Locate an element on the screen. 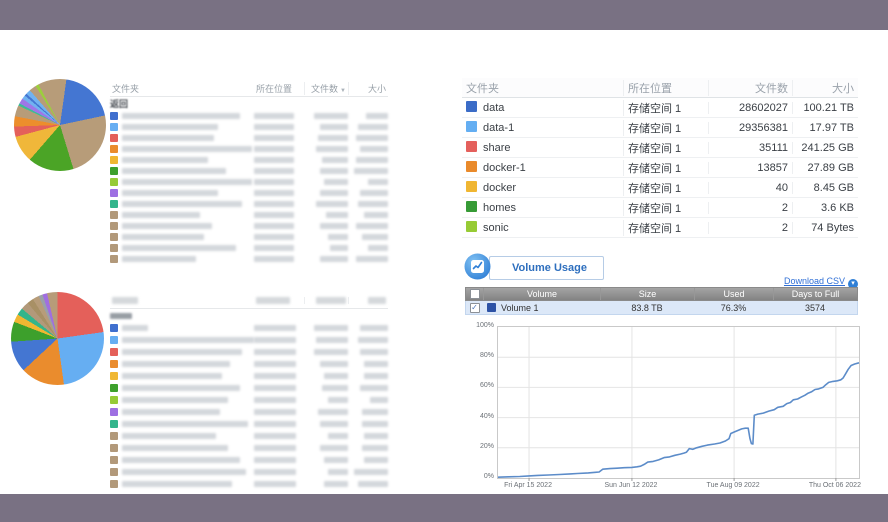 The image size is (888, 522). folder-name-cell: docker-1 is located at coordinates (542, 167).